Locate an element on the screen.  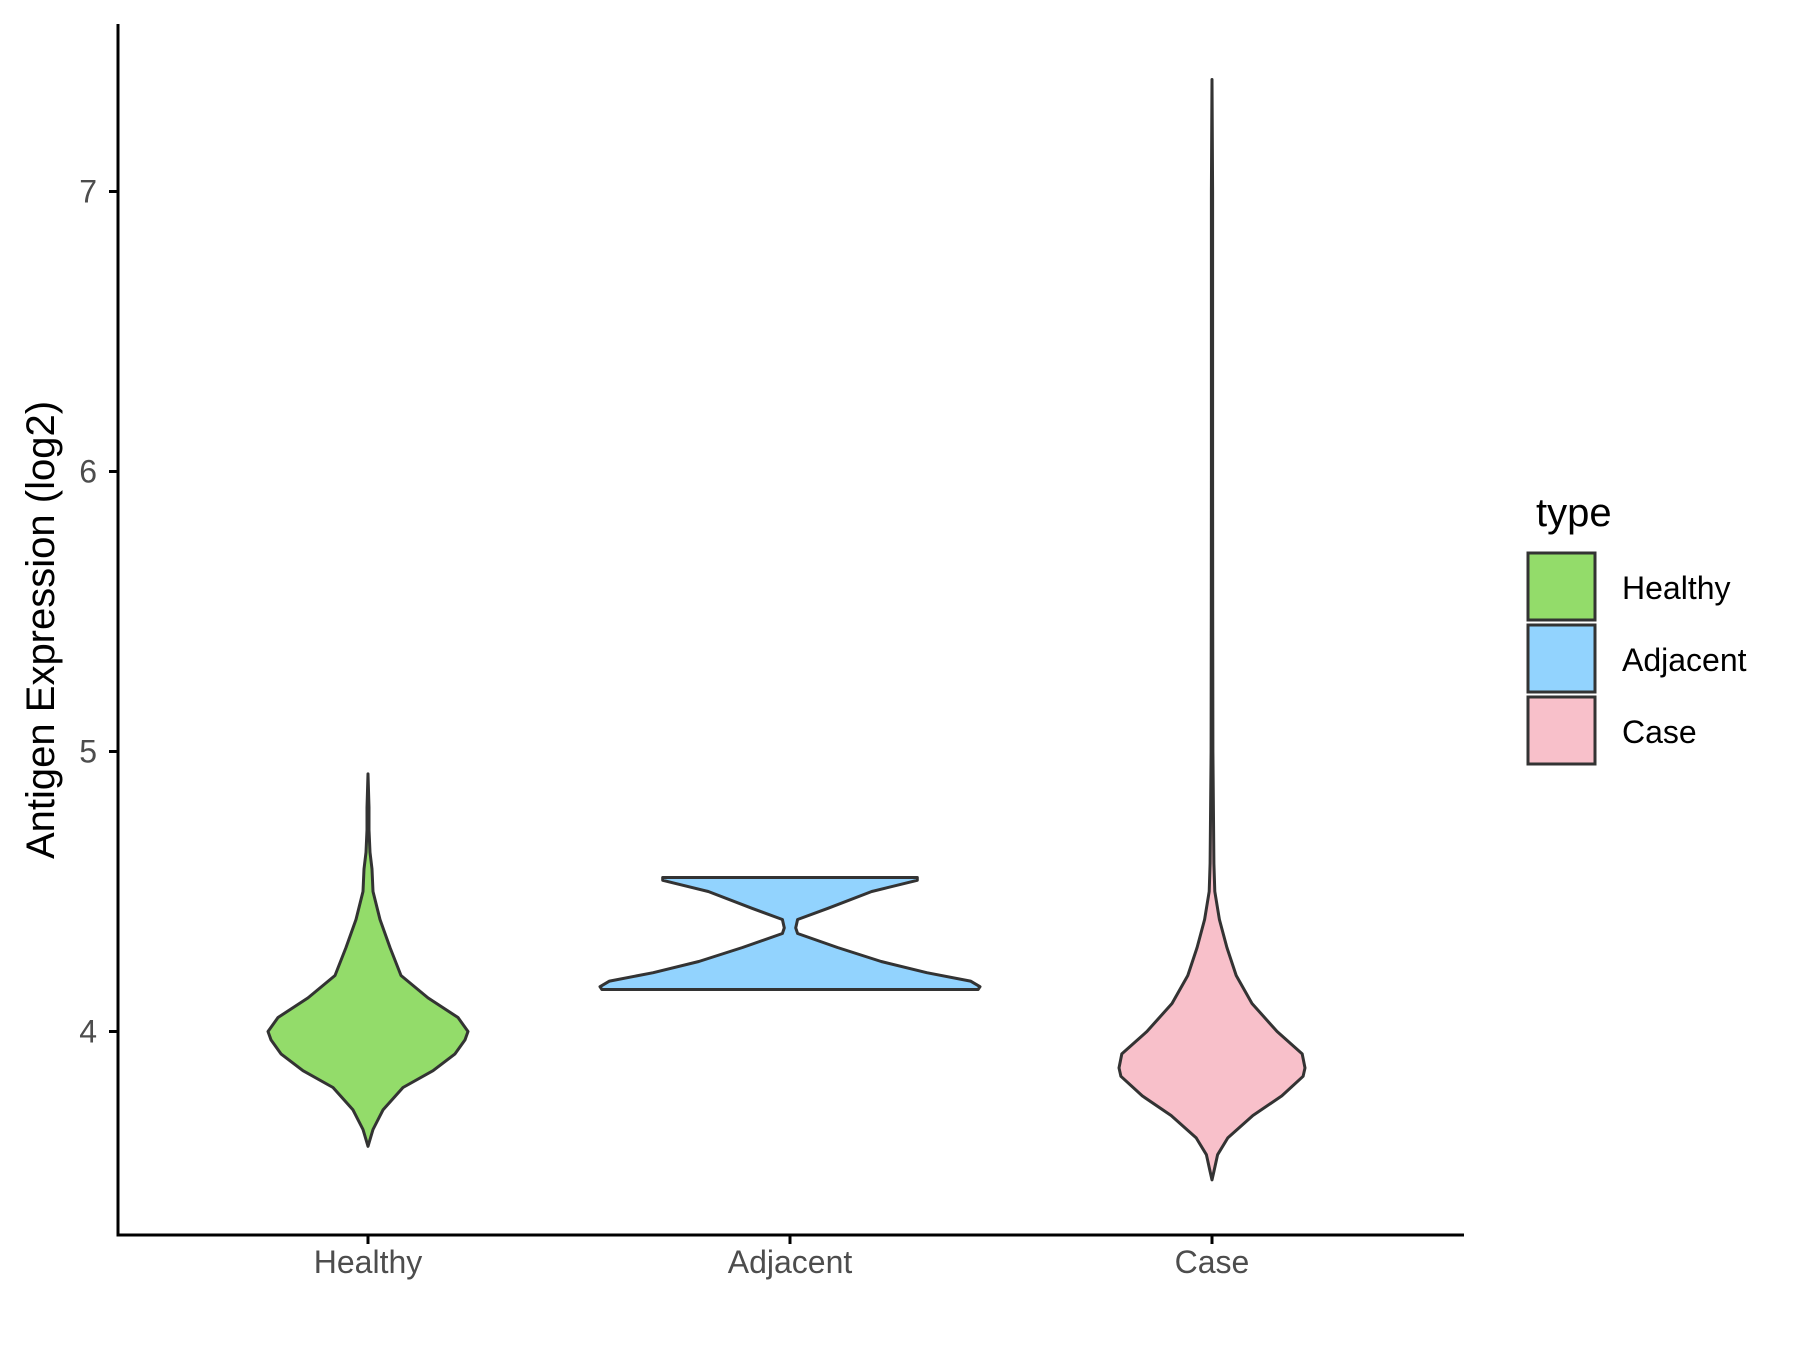
y-ticks: 4 5 6 7 is located at coordinates (98, 612).